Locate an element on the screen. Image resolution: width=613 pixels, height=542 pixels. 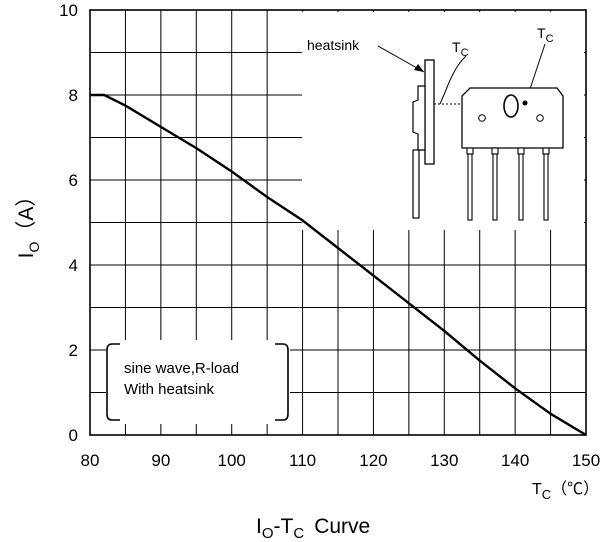
lead-1-pin is located at coordinates (470, 187).